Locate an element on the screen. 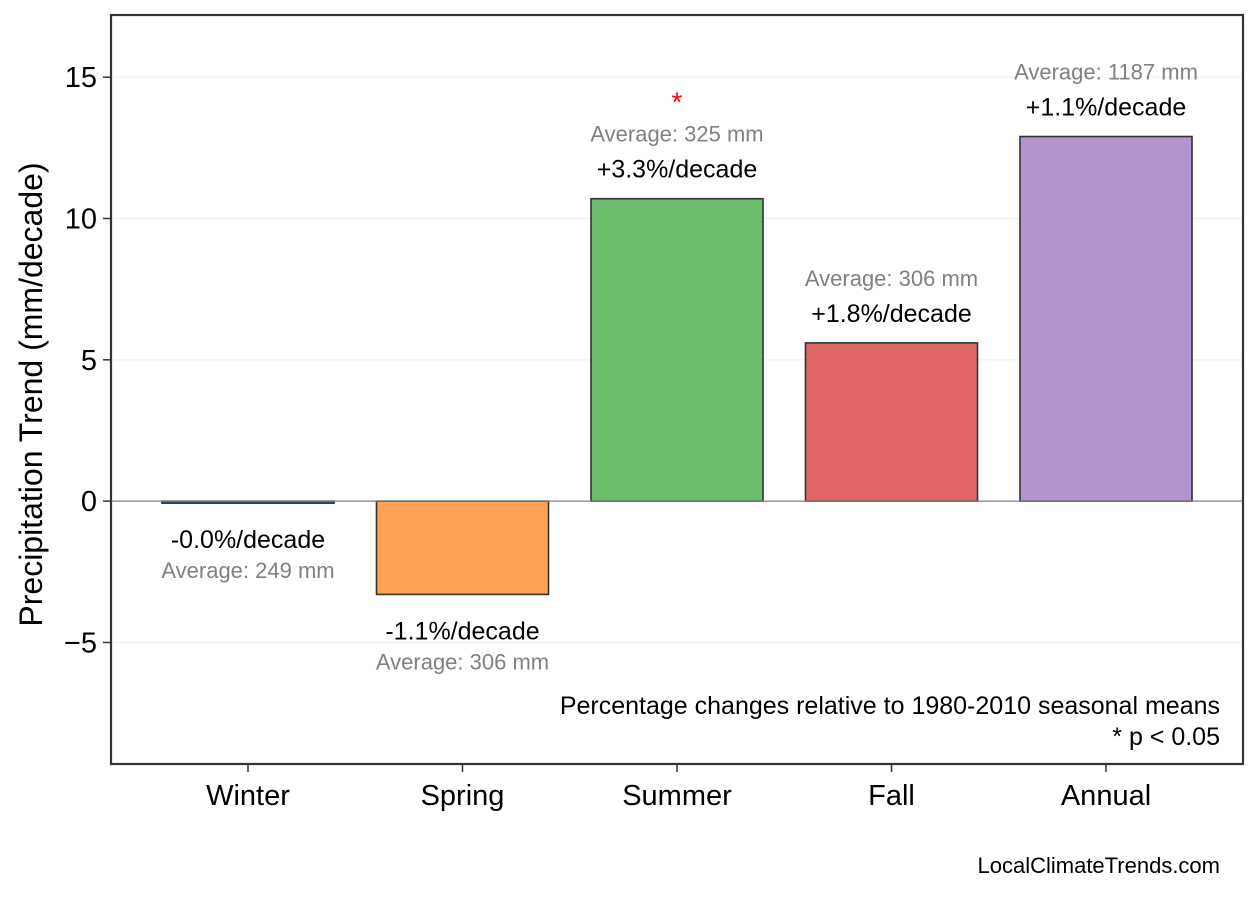  y-tick-label: 10 is located at coordinates (81, 220).